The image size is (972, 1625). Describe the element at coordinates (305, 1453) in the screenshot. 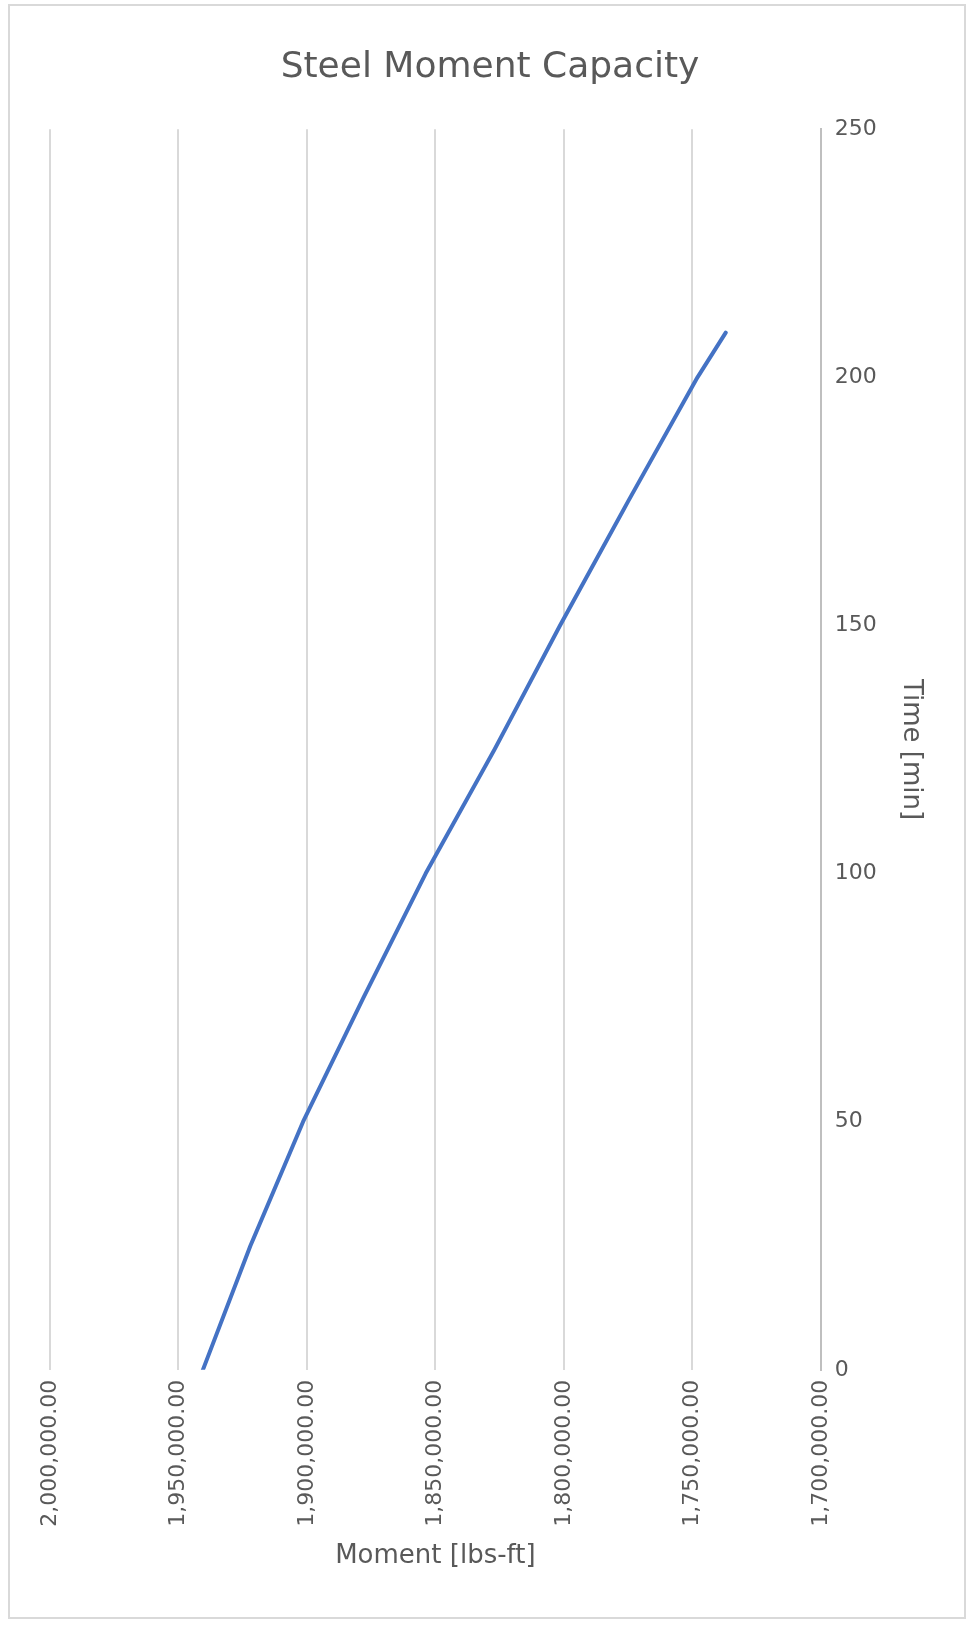

I see `x-tick-label: 1,900,000.00` at that location.